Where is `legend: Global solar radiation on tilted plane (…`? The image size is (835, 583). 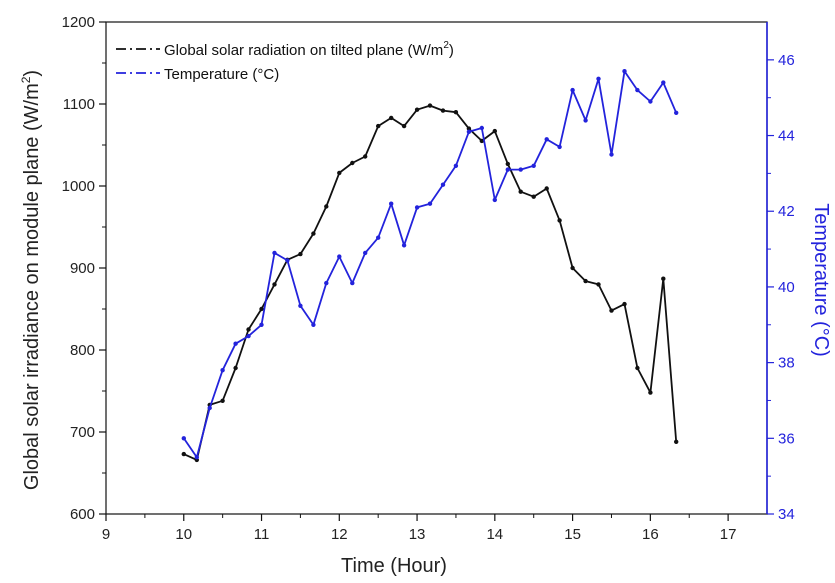
legend: Global solar radiation on tilted plane (… is located at coordinates (285, 61).